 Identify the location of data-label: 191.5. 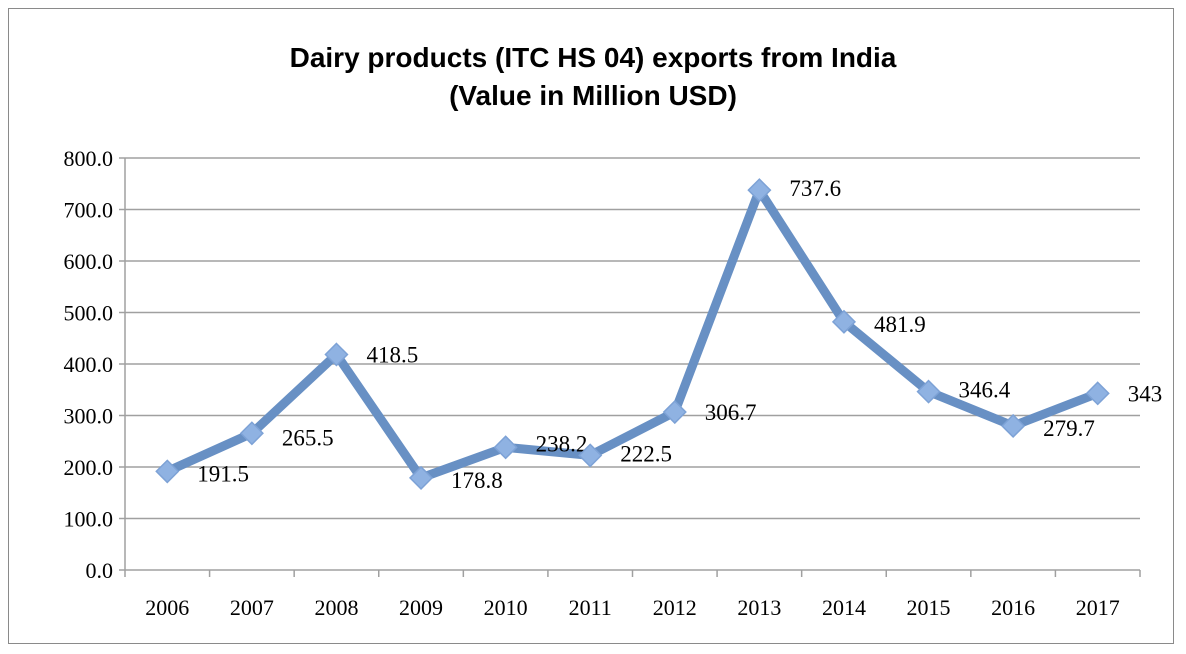
(223, 473).